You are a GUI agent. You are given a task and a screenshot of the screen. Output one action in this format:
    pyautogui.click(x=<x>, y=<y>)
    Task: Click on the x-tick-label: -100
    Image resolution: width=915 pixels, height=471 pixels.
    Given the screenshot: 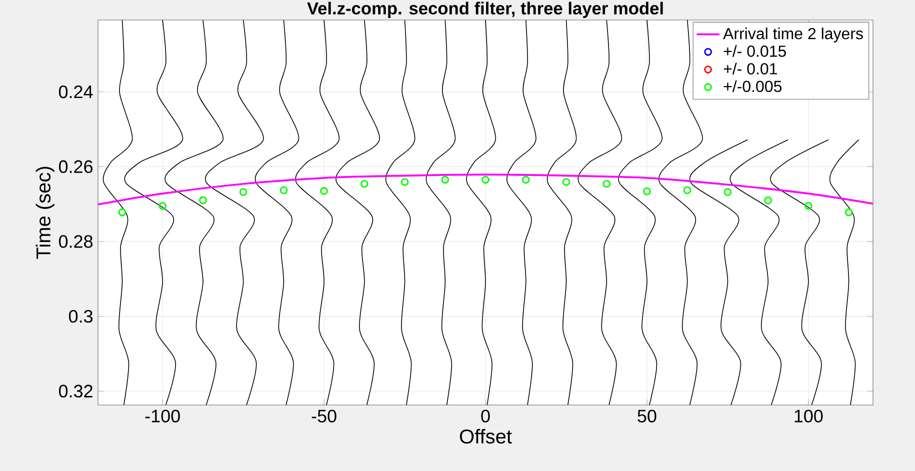 What is the action you would take?
    pyautogui.click(x=162, y=416)
    